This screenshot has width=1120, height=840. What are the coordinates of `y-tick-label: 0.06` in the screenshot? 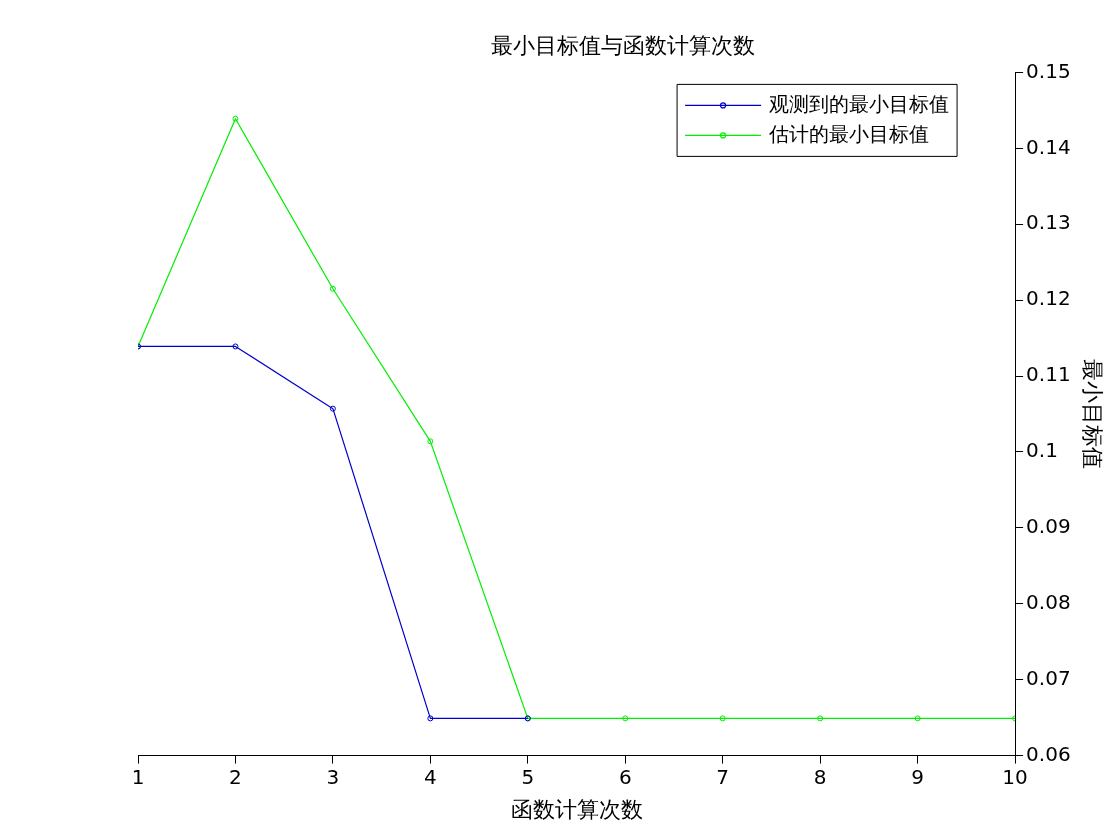 It's located at (1048, 753).